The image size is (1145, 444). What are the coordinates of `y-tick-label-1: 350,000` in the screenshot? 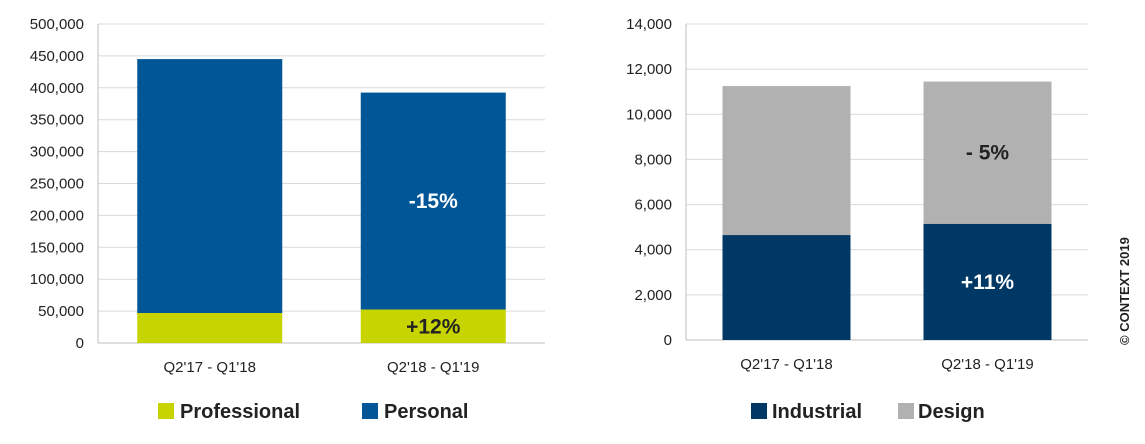 It's located at (57, 120).